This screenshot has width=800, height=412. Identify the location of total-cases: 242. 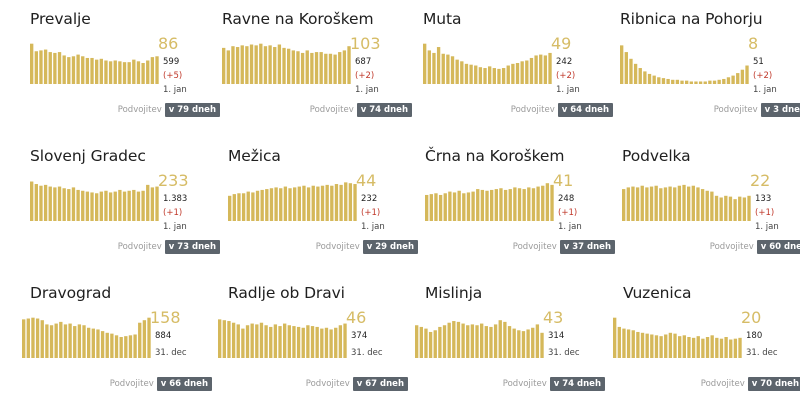
(564, 62).